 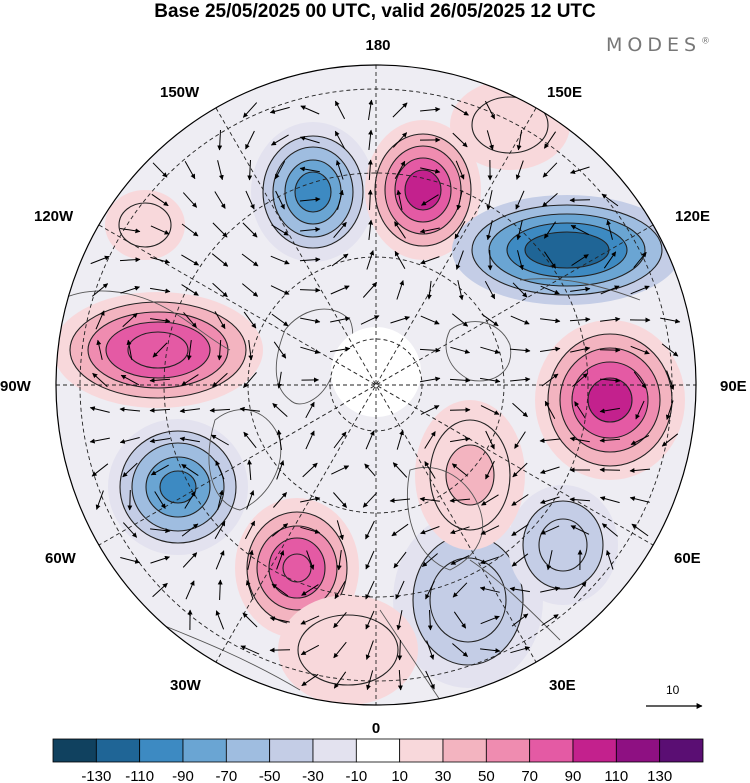 What do you see at coordinates (183, 775) in the screenshot?
I see `colorbar-tick-label: -90` at bounding box center [183, 775].